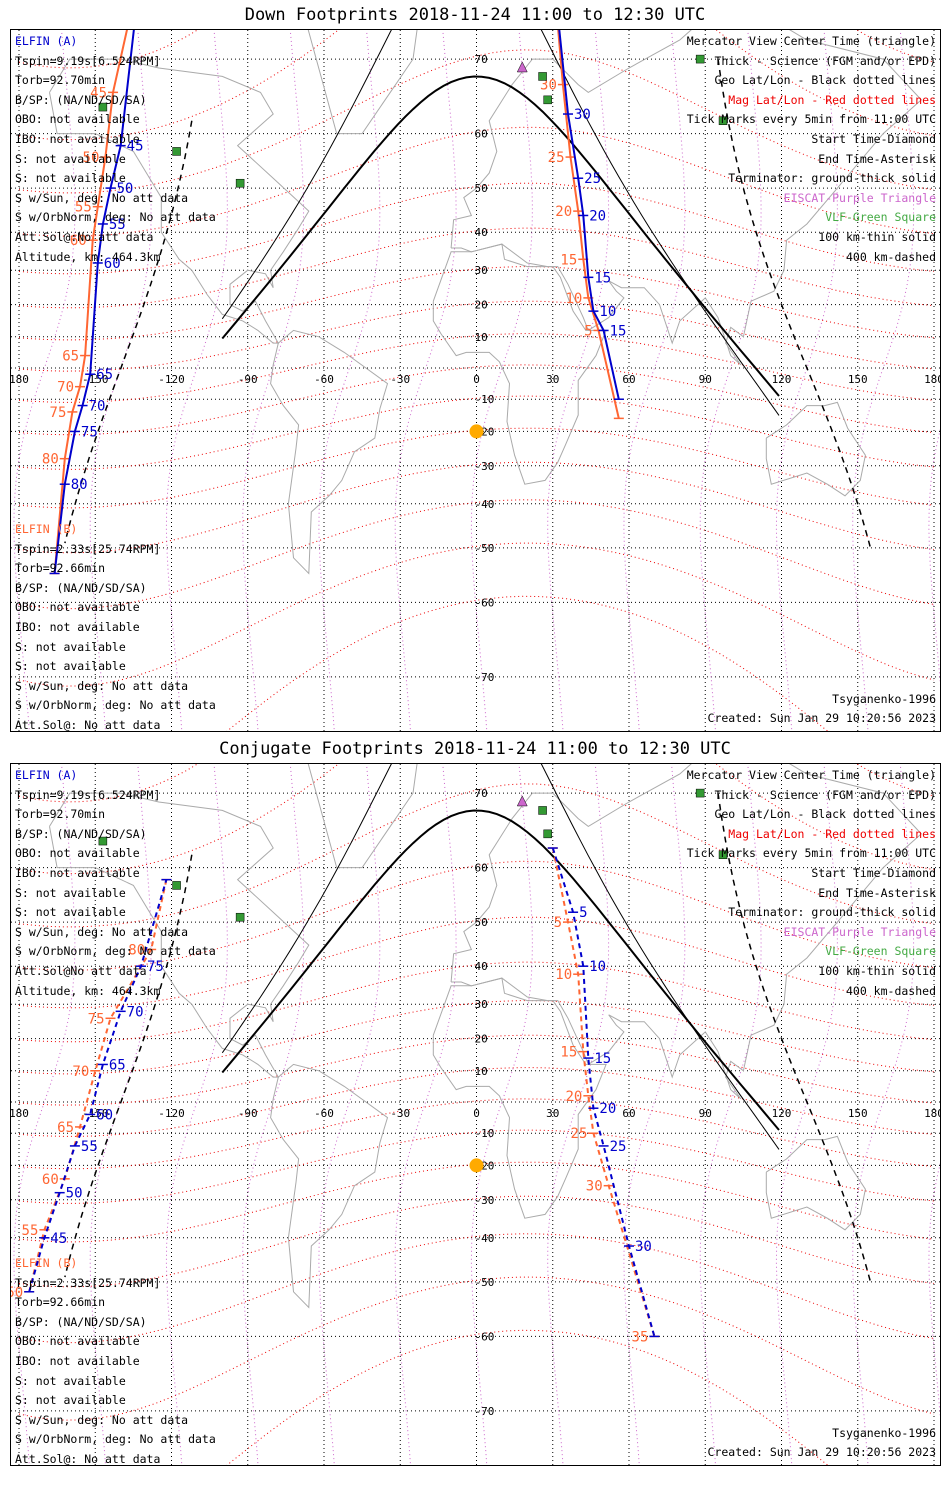 The width and height of the screenshot is (950, 1500). I want to click on info-line: Start Time-Diamond, so click(873, 138).